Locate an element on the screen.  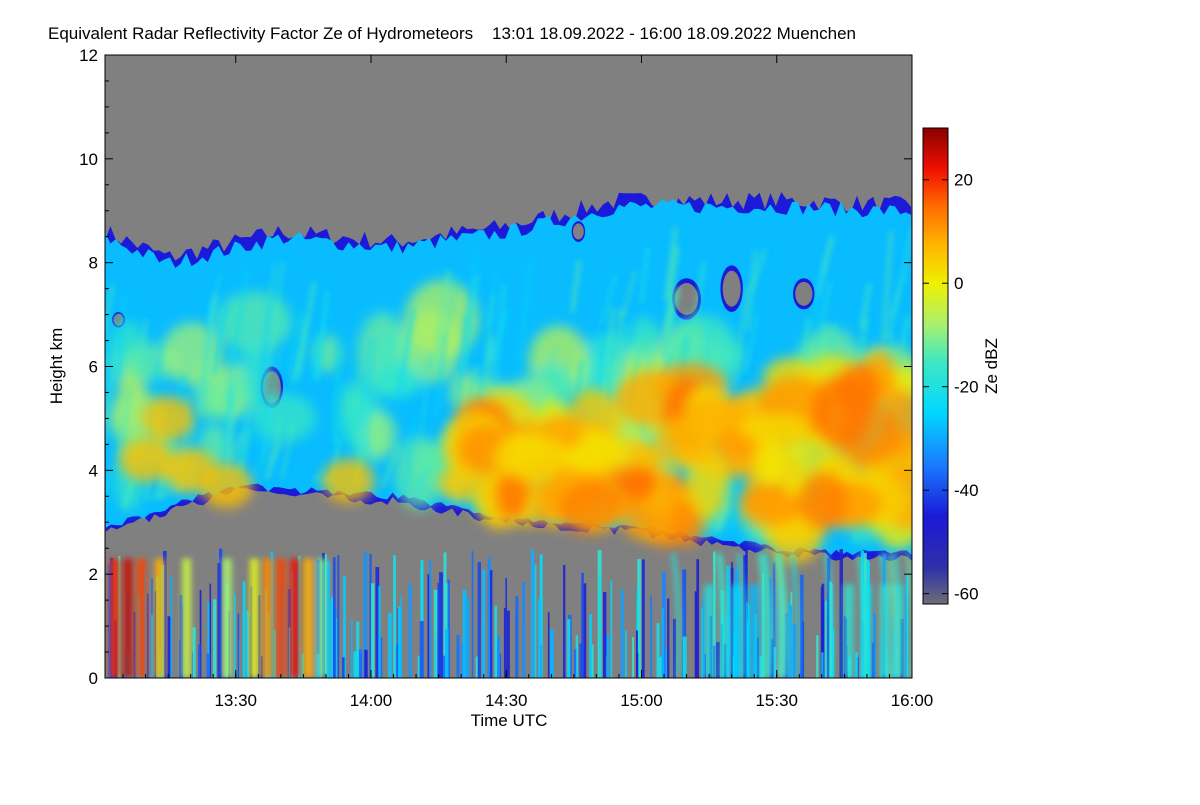
y-tick-label: 6 is located at coordinates (93, 367).